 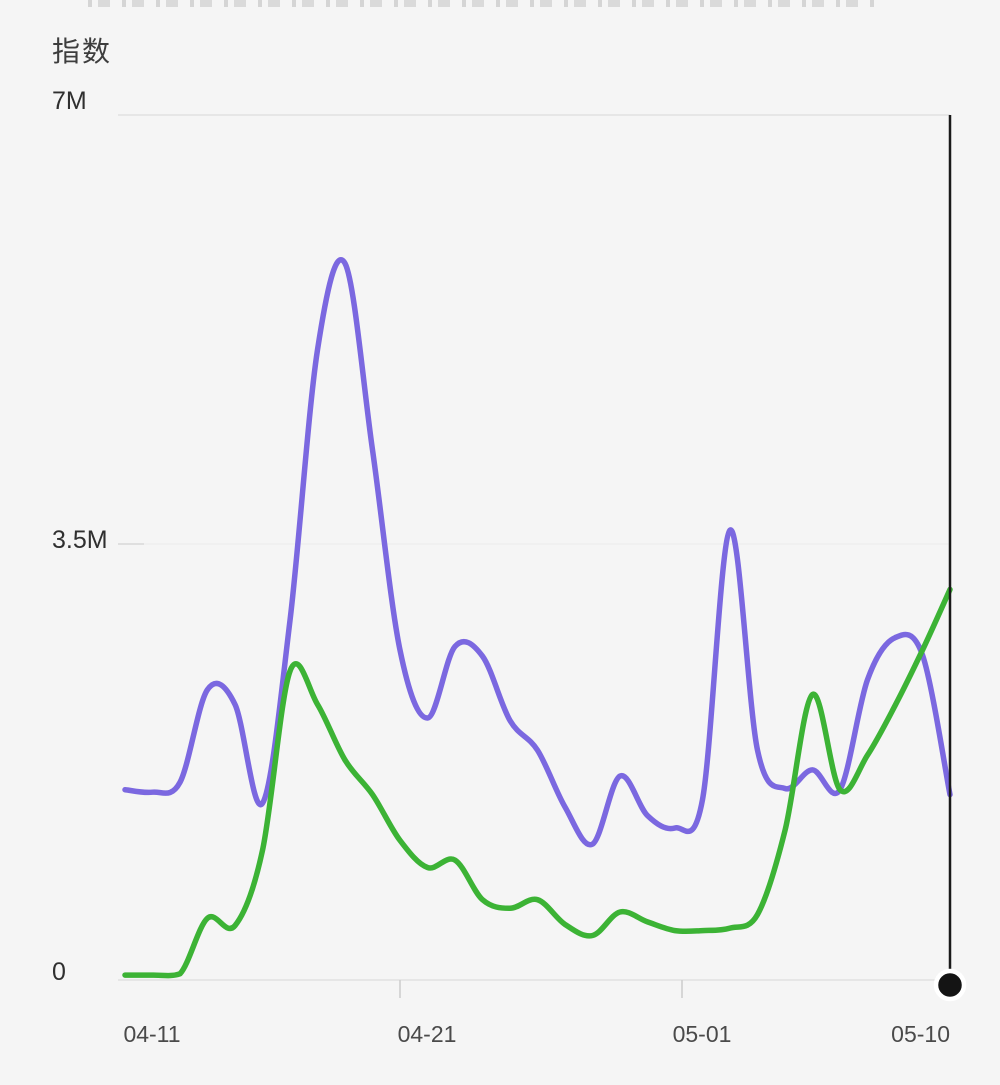 I want to click on x-axis-label-05-01: 05-01, so click(x=702, y=1034).